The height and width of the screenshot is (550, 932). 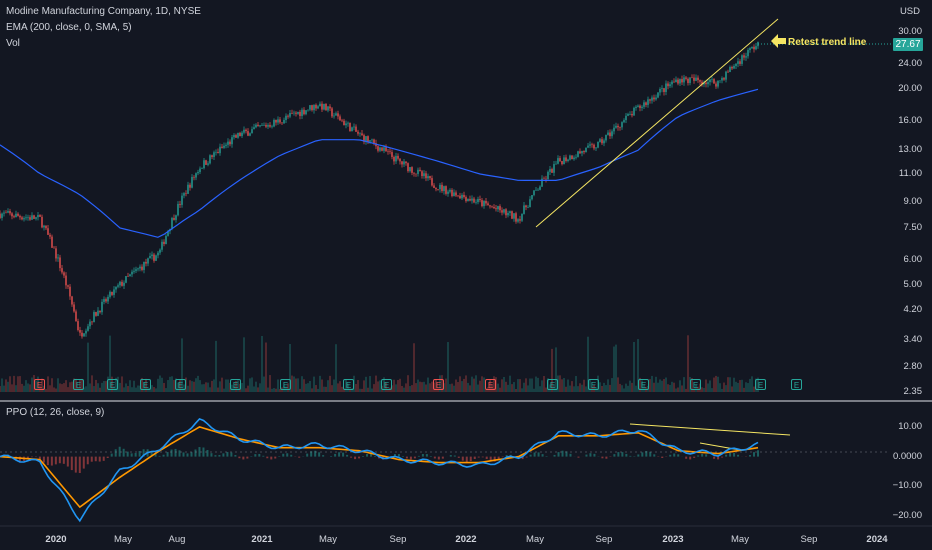 What do you see at coordinates (710, 429) in the screenshot?
I see `ppo-trend-line` at bounding box center [710, 429].